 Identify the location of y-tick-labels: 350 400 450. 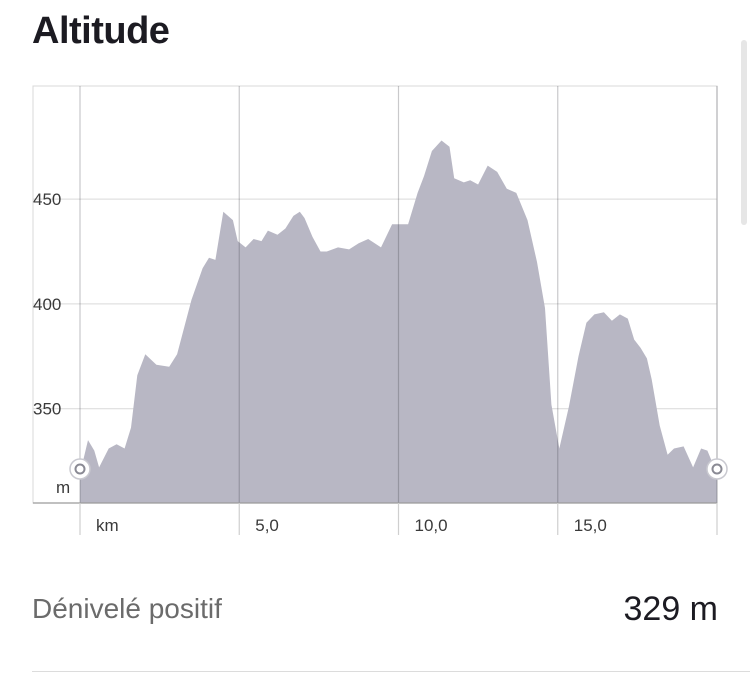
(47, 304).